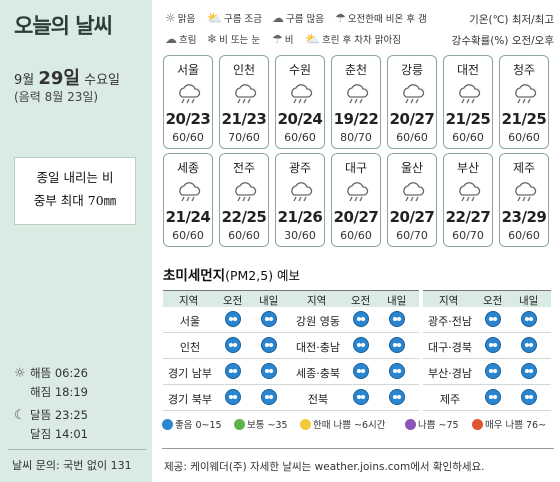  I want to click on city-card: 제주 23/29 60/60, so click(524, 200).